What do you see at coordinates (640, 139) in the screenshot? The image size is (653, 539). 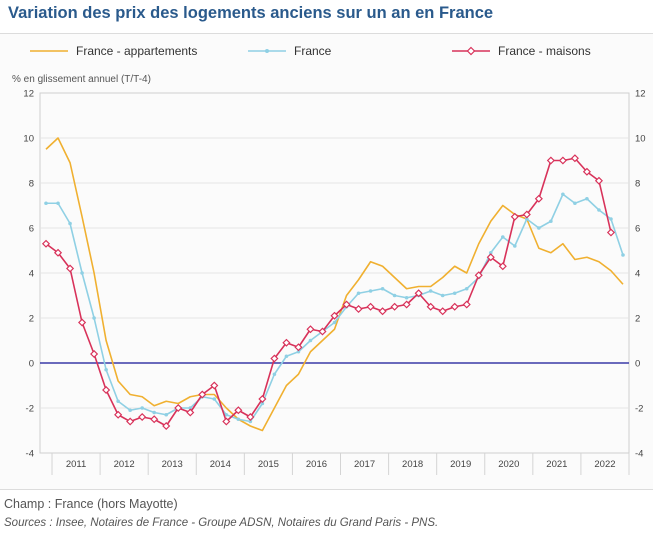 I see `y-tick-label-right: 10` at bounding box center [640, 139].